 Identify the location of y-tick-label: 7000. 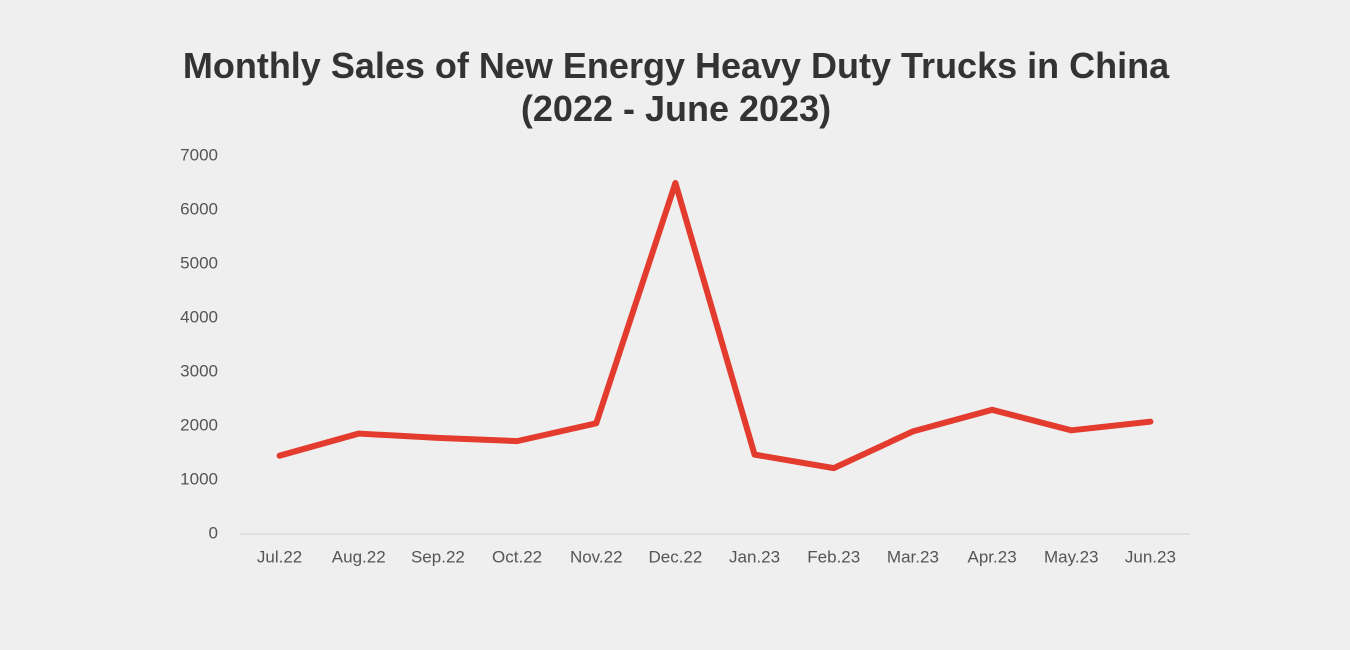
(199, 154).